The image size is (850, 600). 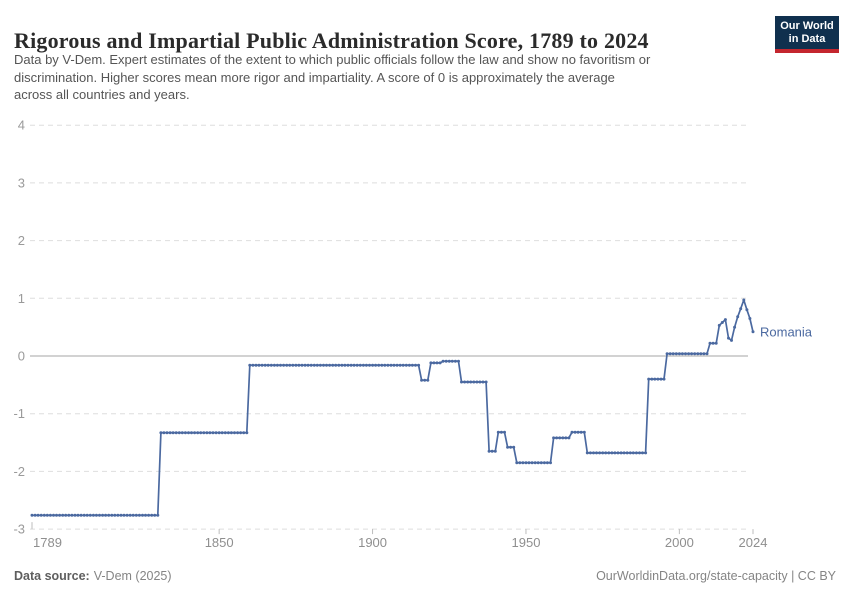 I want to click on owid-logo: Our World in Data, so click(x=807, y=34).